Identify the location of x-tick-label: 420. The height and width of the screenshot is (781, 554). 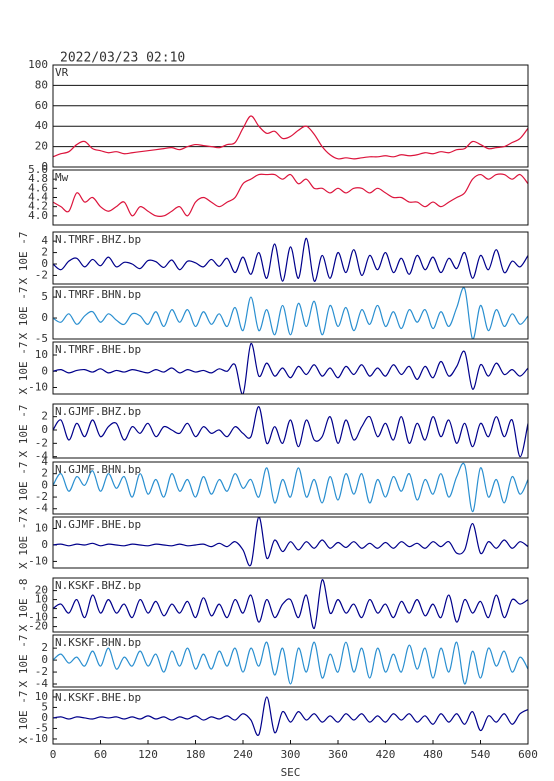
(386, 754).